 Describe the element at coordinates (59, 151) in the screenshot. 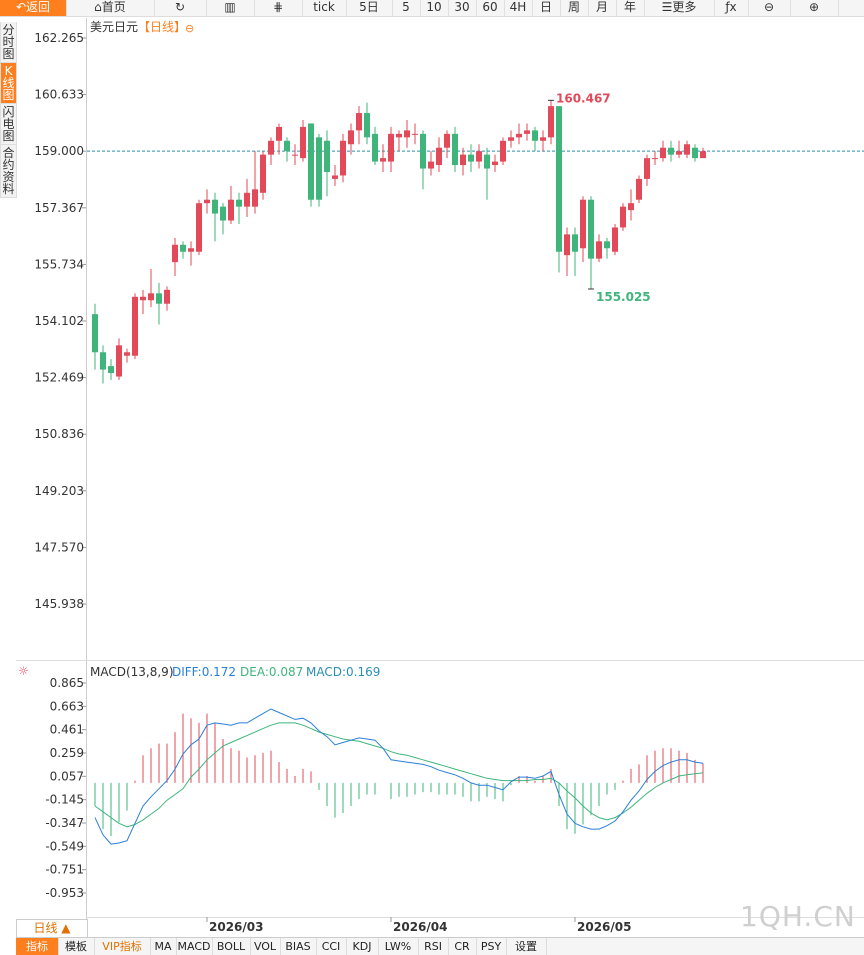

I see `price-tick-label: 159.000` at that location.